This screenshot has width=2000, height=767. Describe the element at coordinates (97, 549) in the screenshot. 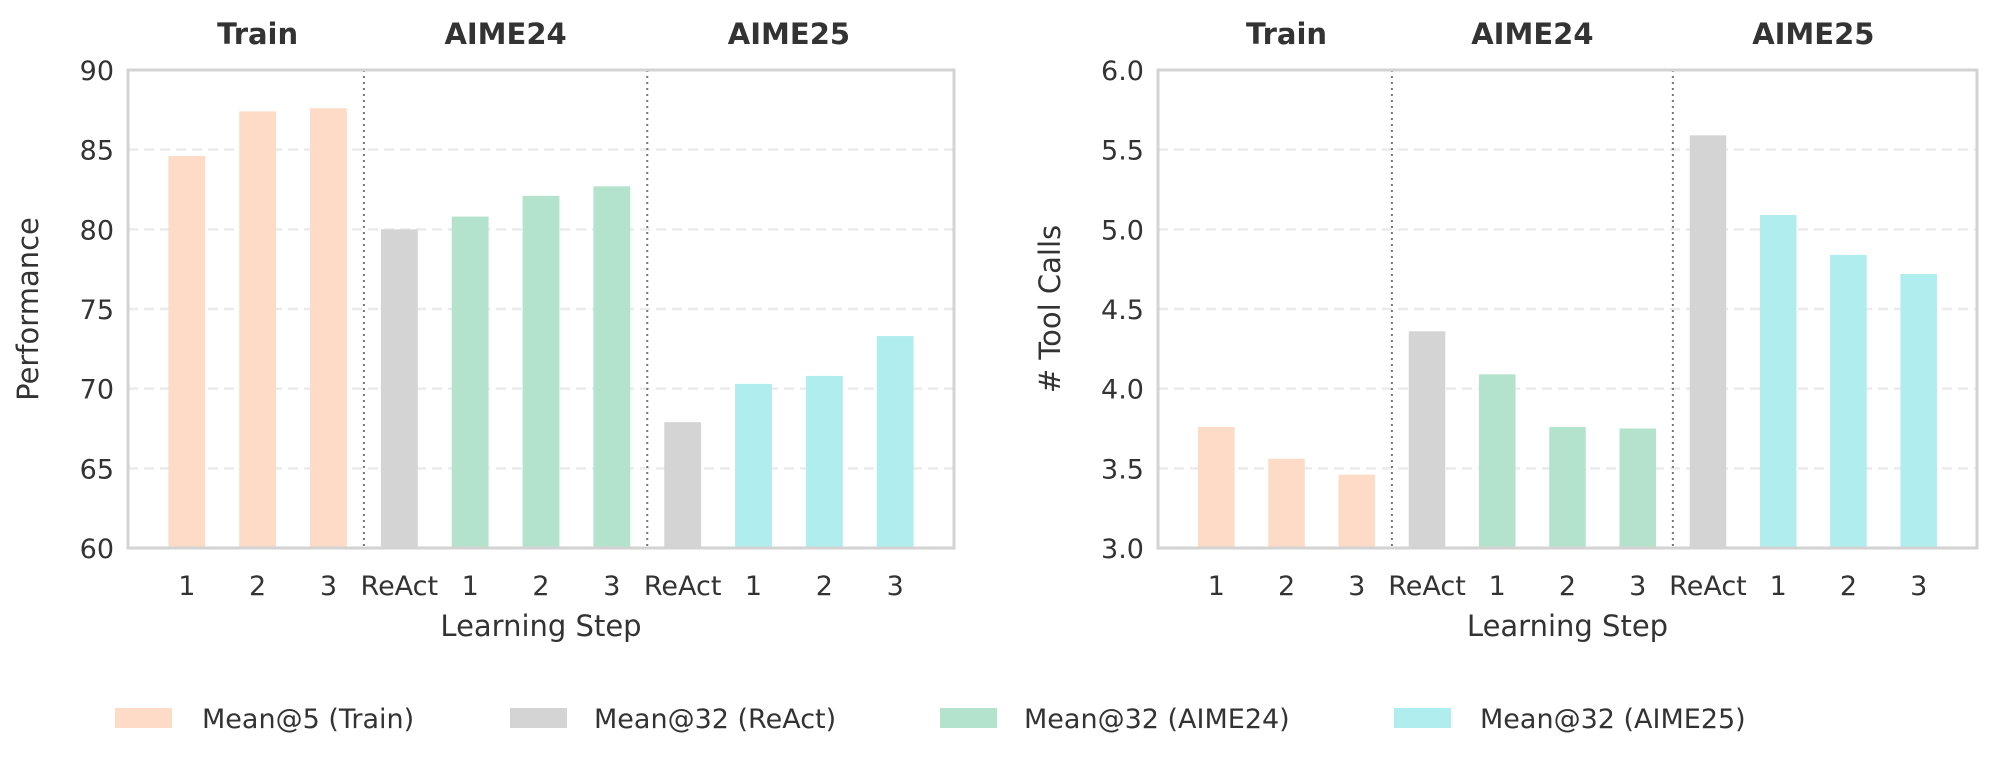

I see `y-tick-label: 60` at that location.